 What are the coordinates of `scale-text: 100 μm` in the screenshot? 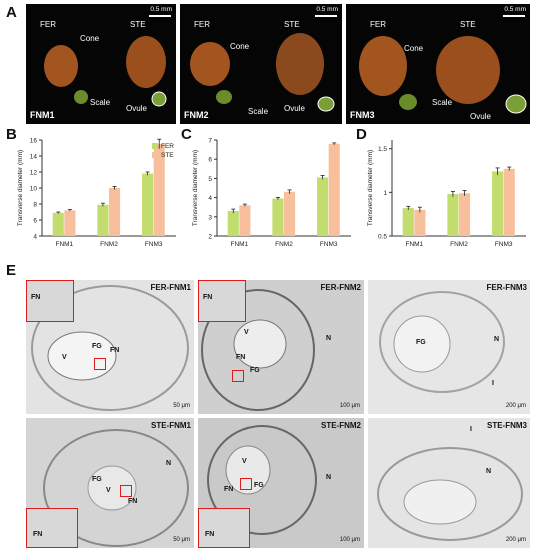 It's located at (349, 540).